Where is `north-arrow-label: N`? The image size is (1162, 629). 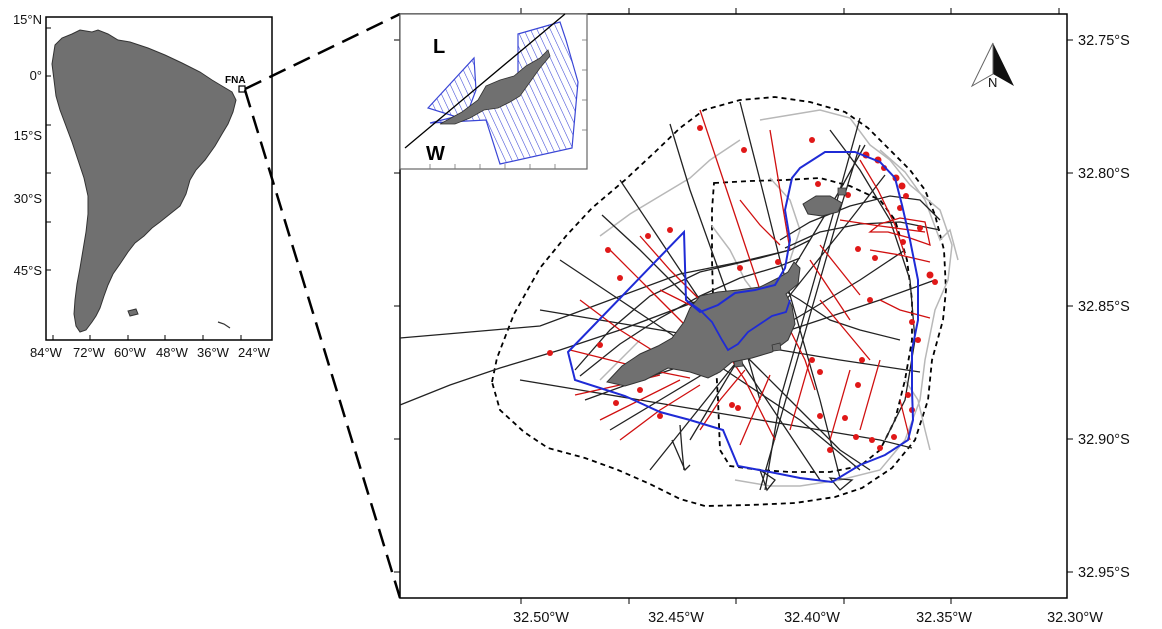
north-arrow-label: N is located at coordinates (992, 82).